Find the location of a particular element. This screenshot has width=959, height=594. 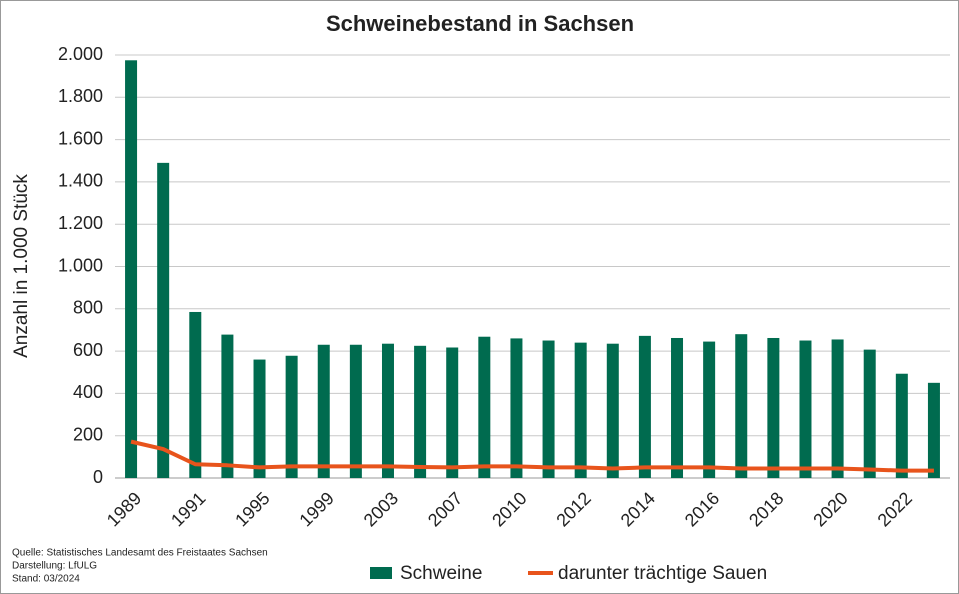

y-tick-label: 0 is located at coordinates (98, 477).